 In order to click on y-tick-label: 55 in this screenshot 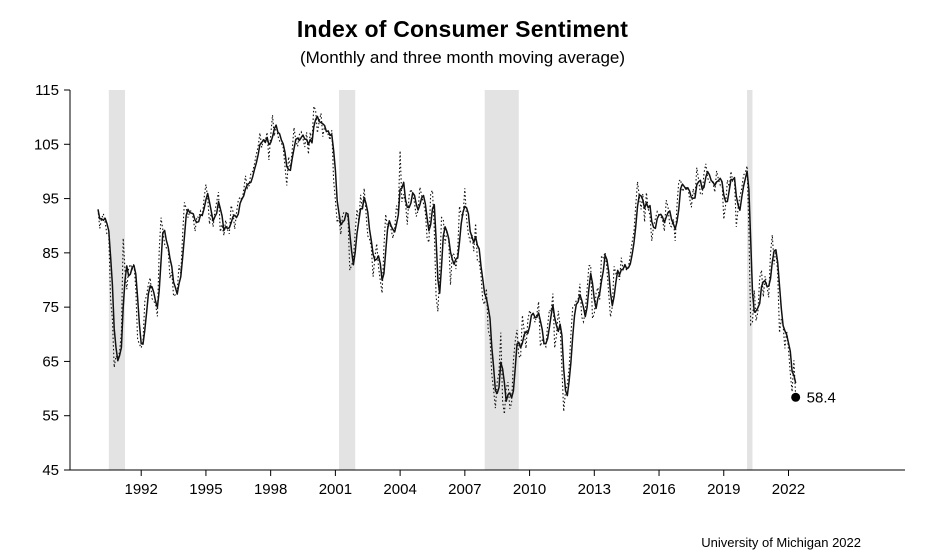, I will do `click(50, 416)`.